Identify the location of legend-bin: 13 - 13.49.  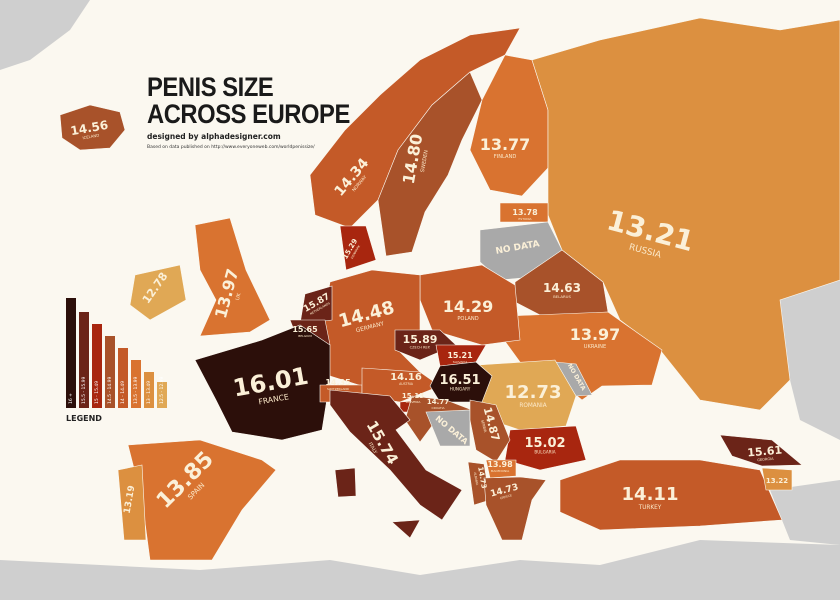
(149, 390).